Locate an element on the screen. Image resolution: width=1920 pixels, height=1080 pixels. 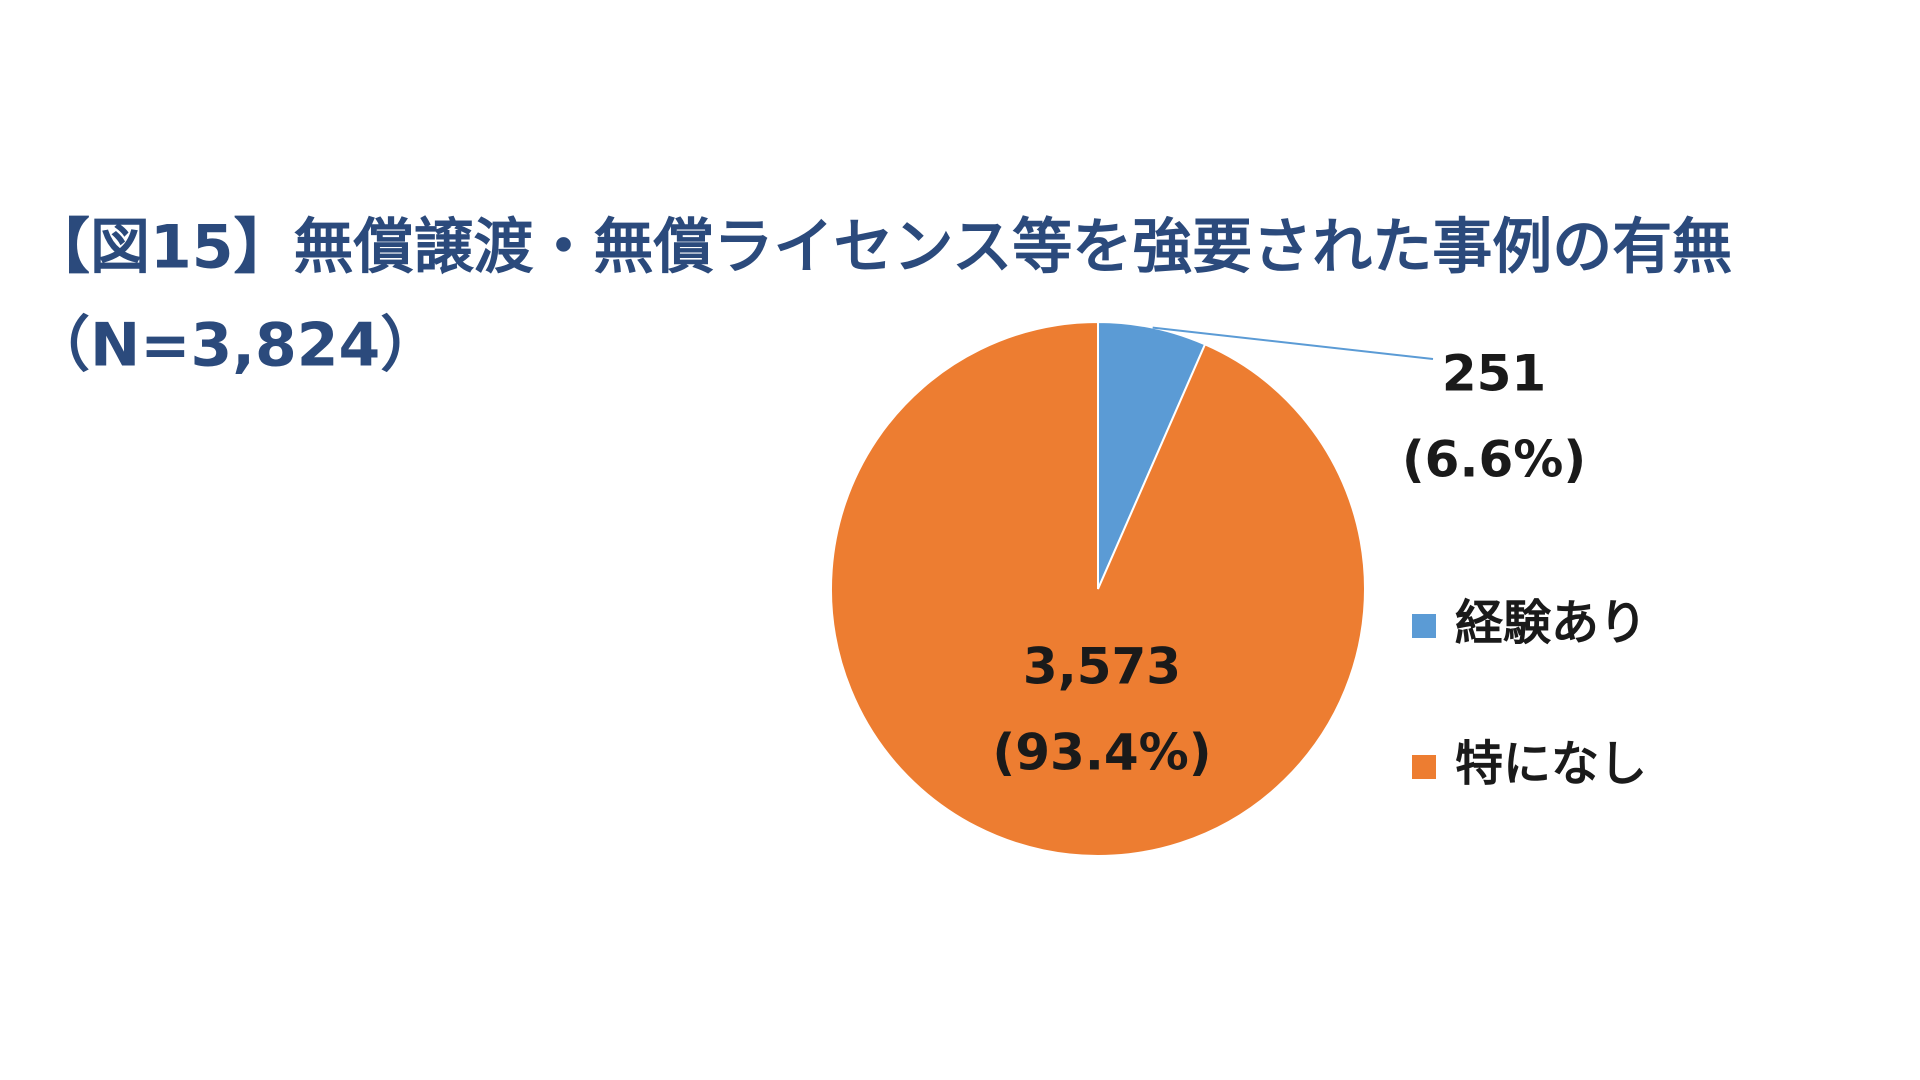
data-label: 3,573 is located at coordinates (1102, 667).